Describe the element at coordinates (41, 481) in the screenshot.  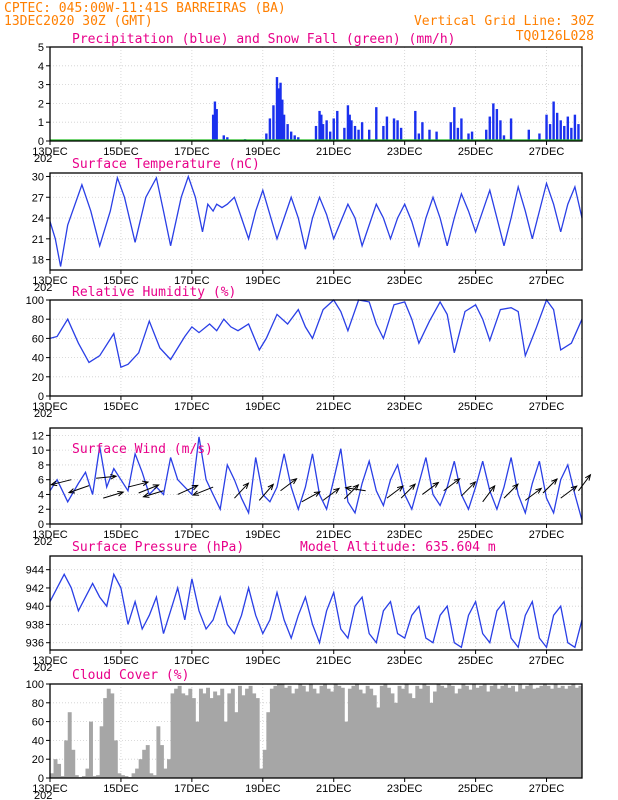
I see `wind-ytick-label: 6` at that location.